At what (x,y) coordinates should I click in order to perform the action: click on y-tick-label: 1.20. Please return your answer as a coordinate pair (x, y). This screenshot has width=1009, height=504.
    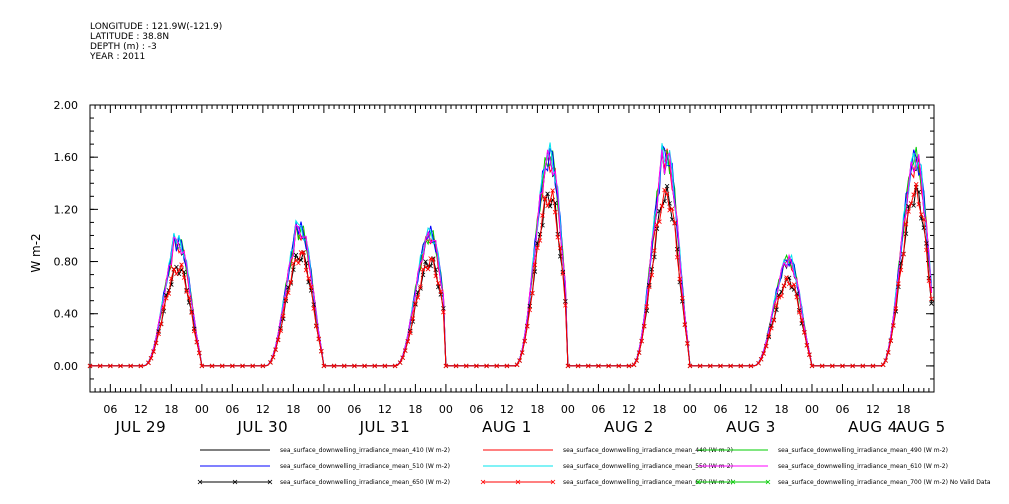
    Looking at the image, I should click on (66, 209).